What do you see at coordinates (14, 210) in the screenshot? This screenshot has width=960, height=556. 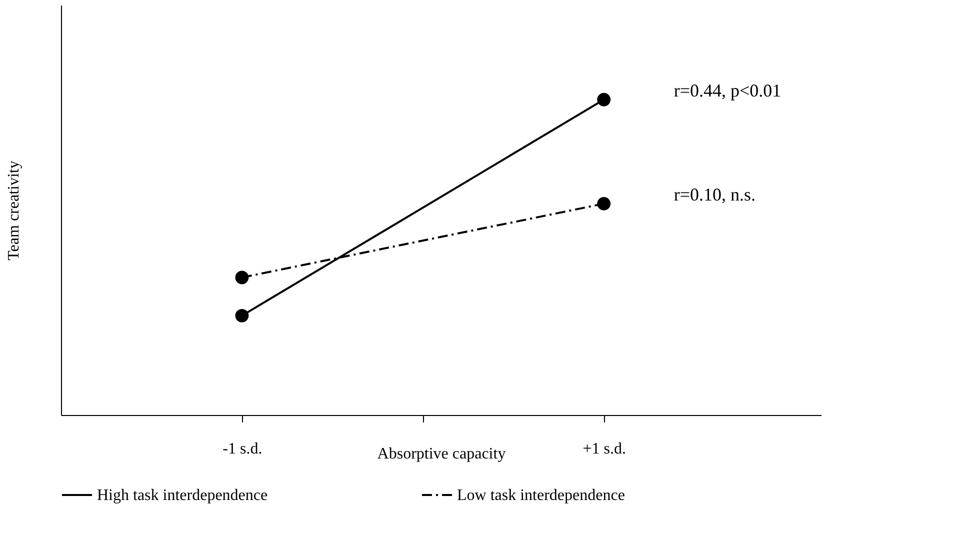 I see `y-axis-title: Team creativity` at bounding box center [14, 210].